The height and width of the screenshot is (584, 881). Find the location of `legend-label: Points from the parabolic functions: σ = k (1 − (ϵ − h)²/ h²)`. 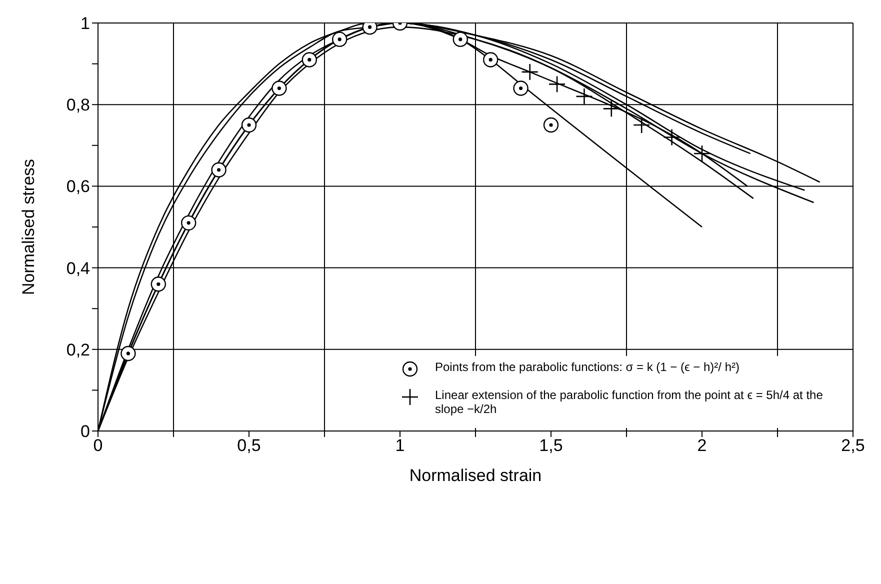

legend-label: Points from the parabolic functions: σ = k (1 − (ϵ − h)²/ h²) is located at coordinates (587, 367).